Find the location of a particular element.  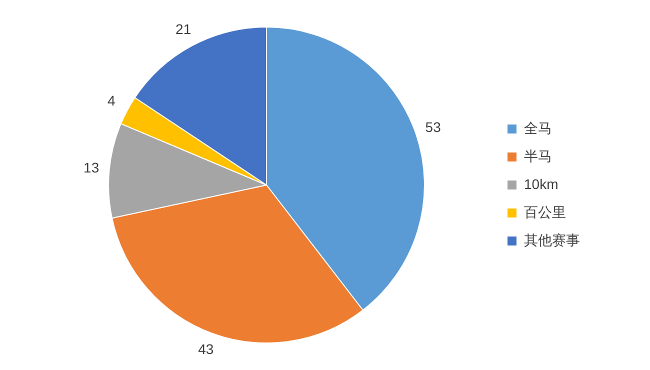

data-label: 13 is located at coordinates (92, 167).